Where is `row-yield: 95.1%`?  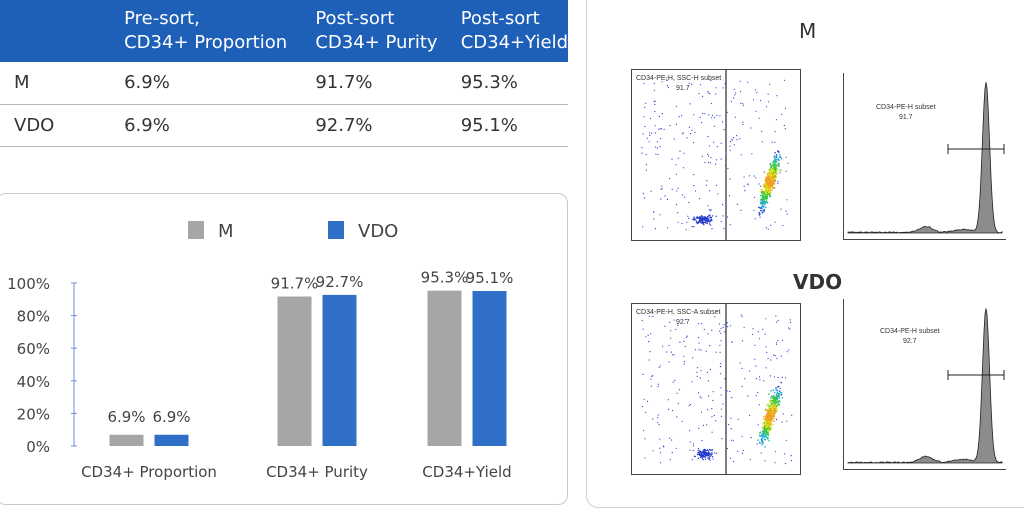
row-yield: 95.1% is located at coordinates (489, 125).